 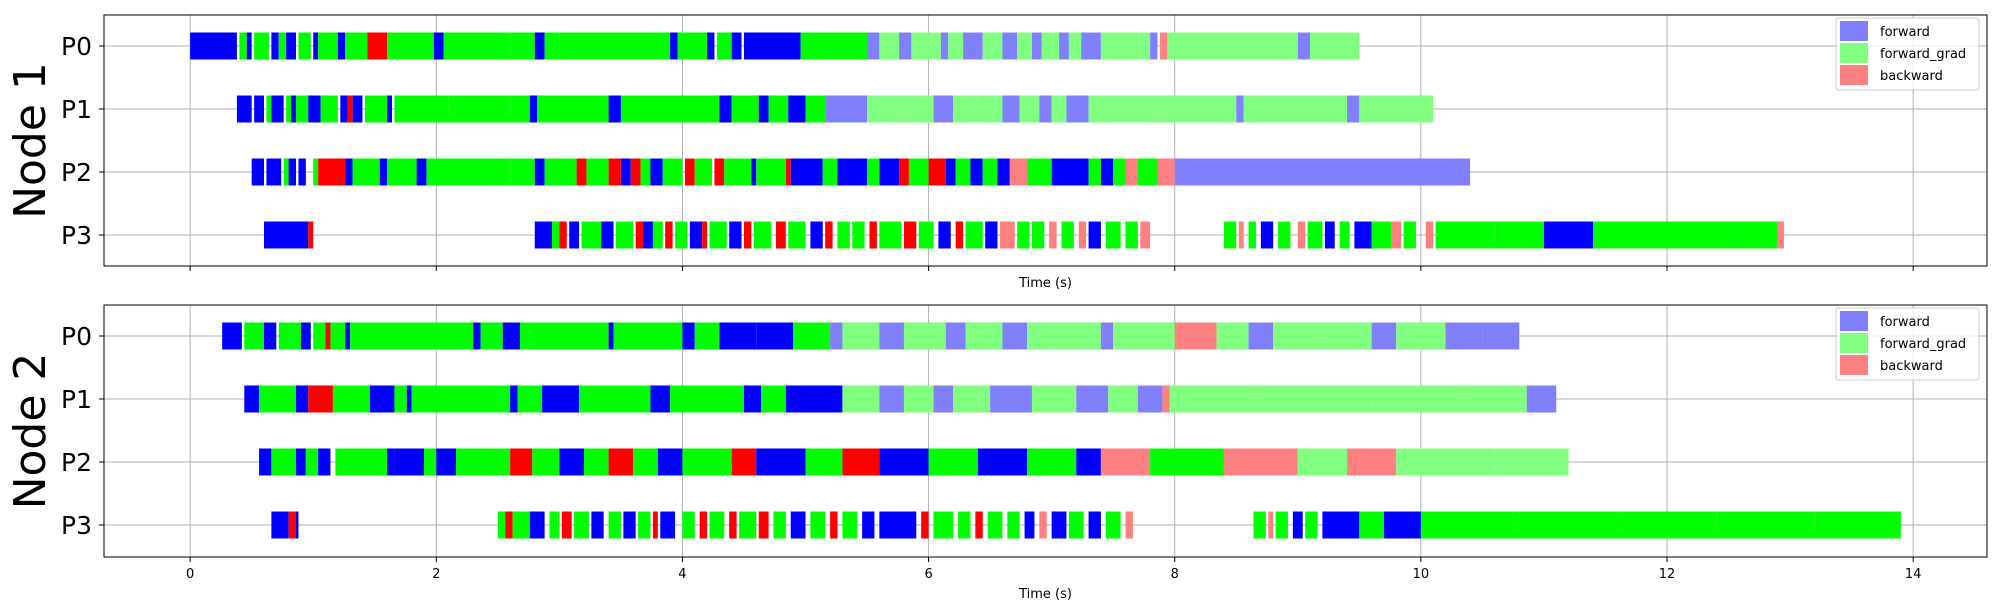 What do you see at coordinates (871, 336) in the screenshot?
I see `series-p0` at bounding box center [871, 336].